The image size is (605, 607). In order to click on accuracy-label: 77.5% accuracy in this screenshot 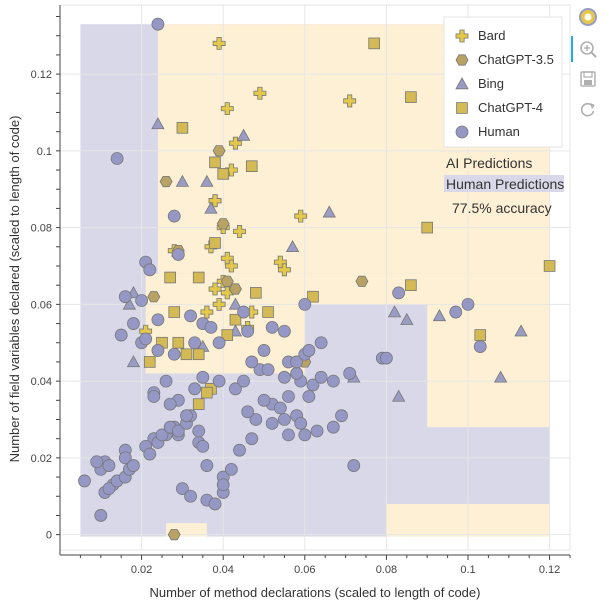, I will do `click(502, 208)`.